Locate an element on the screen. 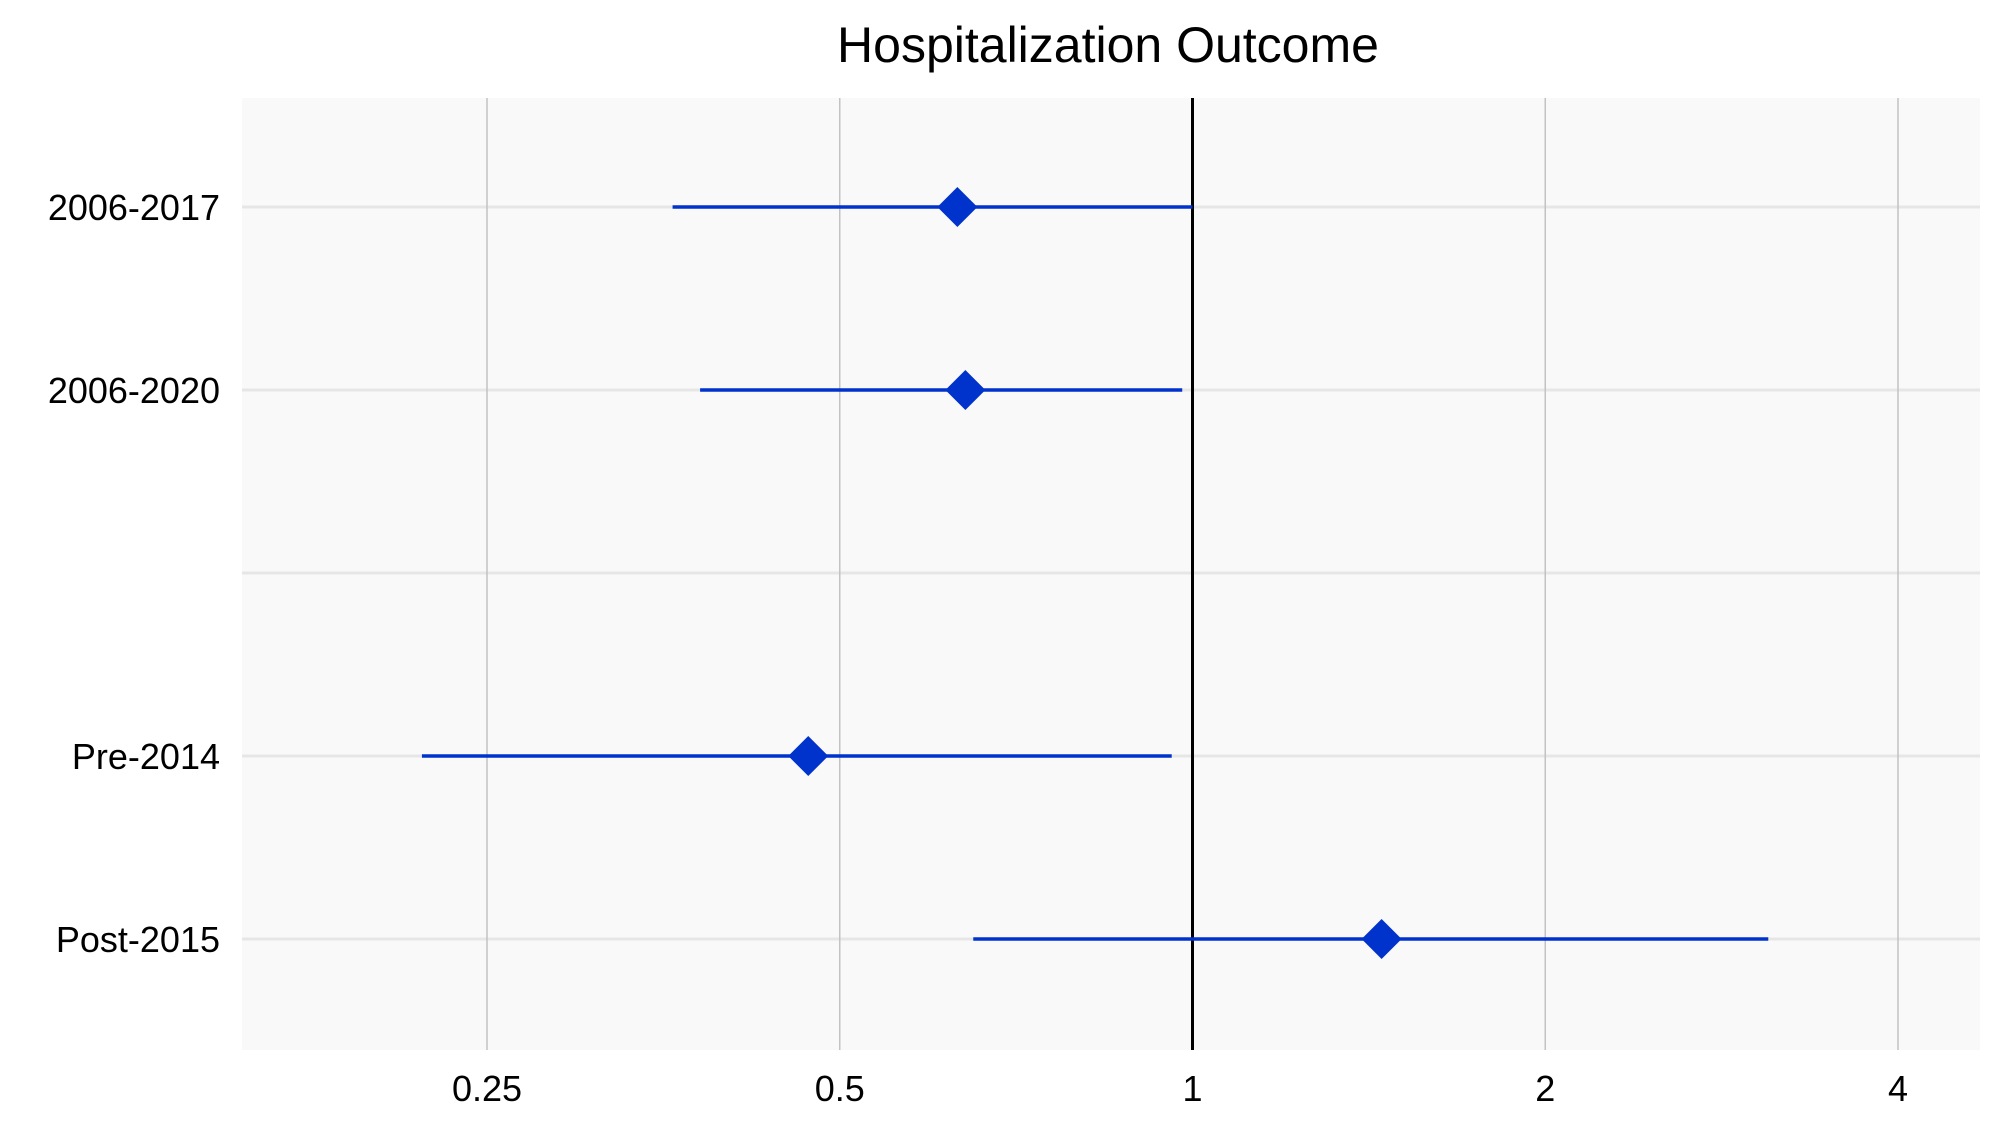  chart-title: Hospitalization Outcome is located at coordinates (1108, 45).